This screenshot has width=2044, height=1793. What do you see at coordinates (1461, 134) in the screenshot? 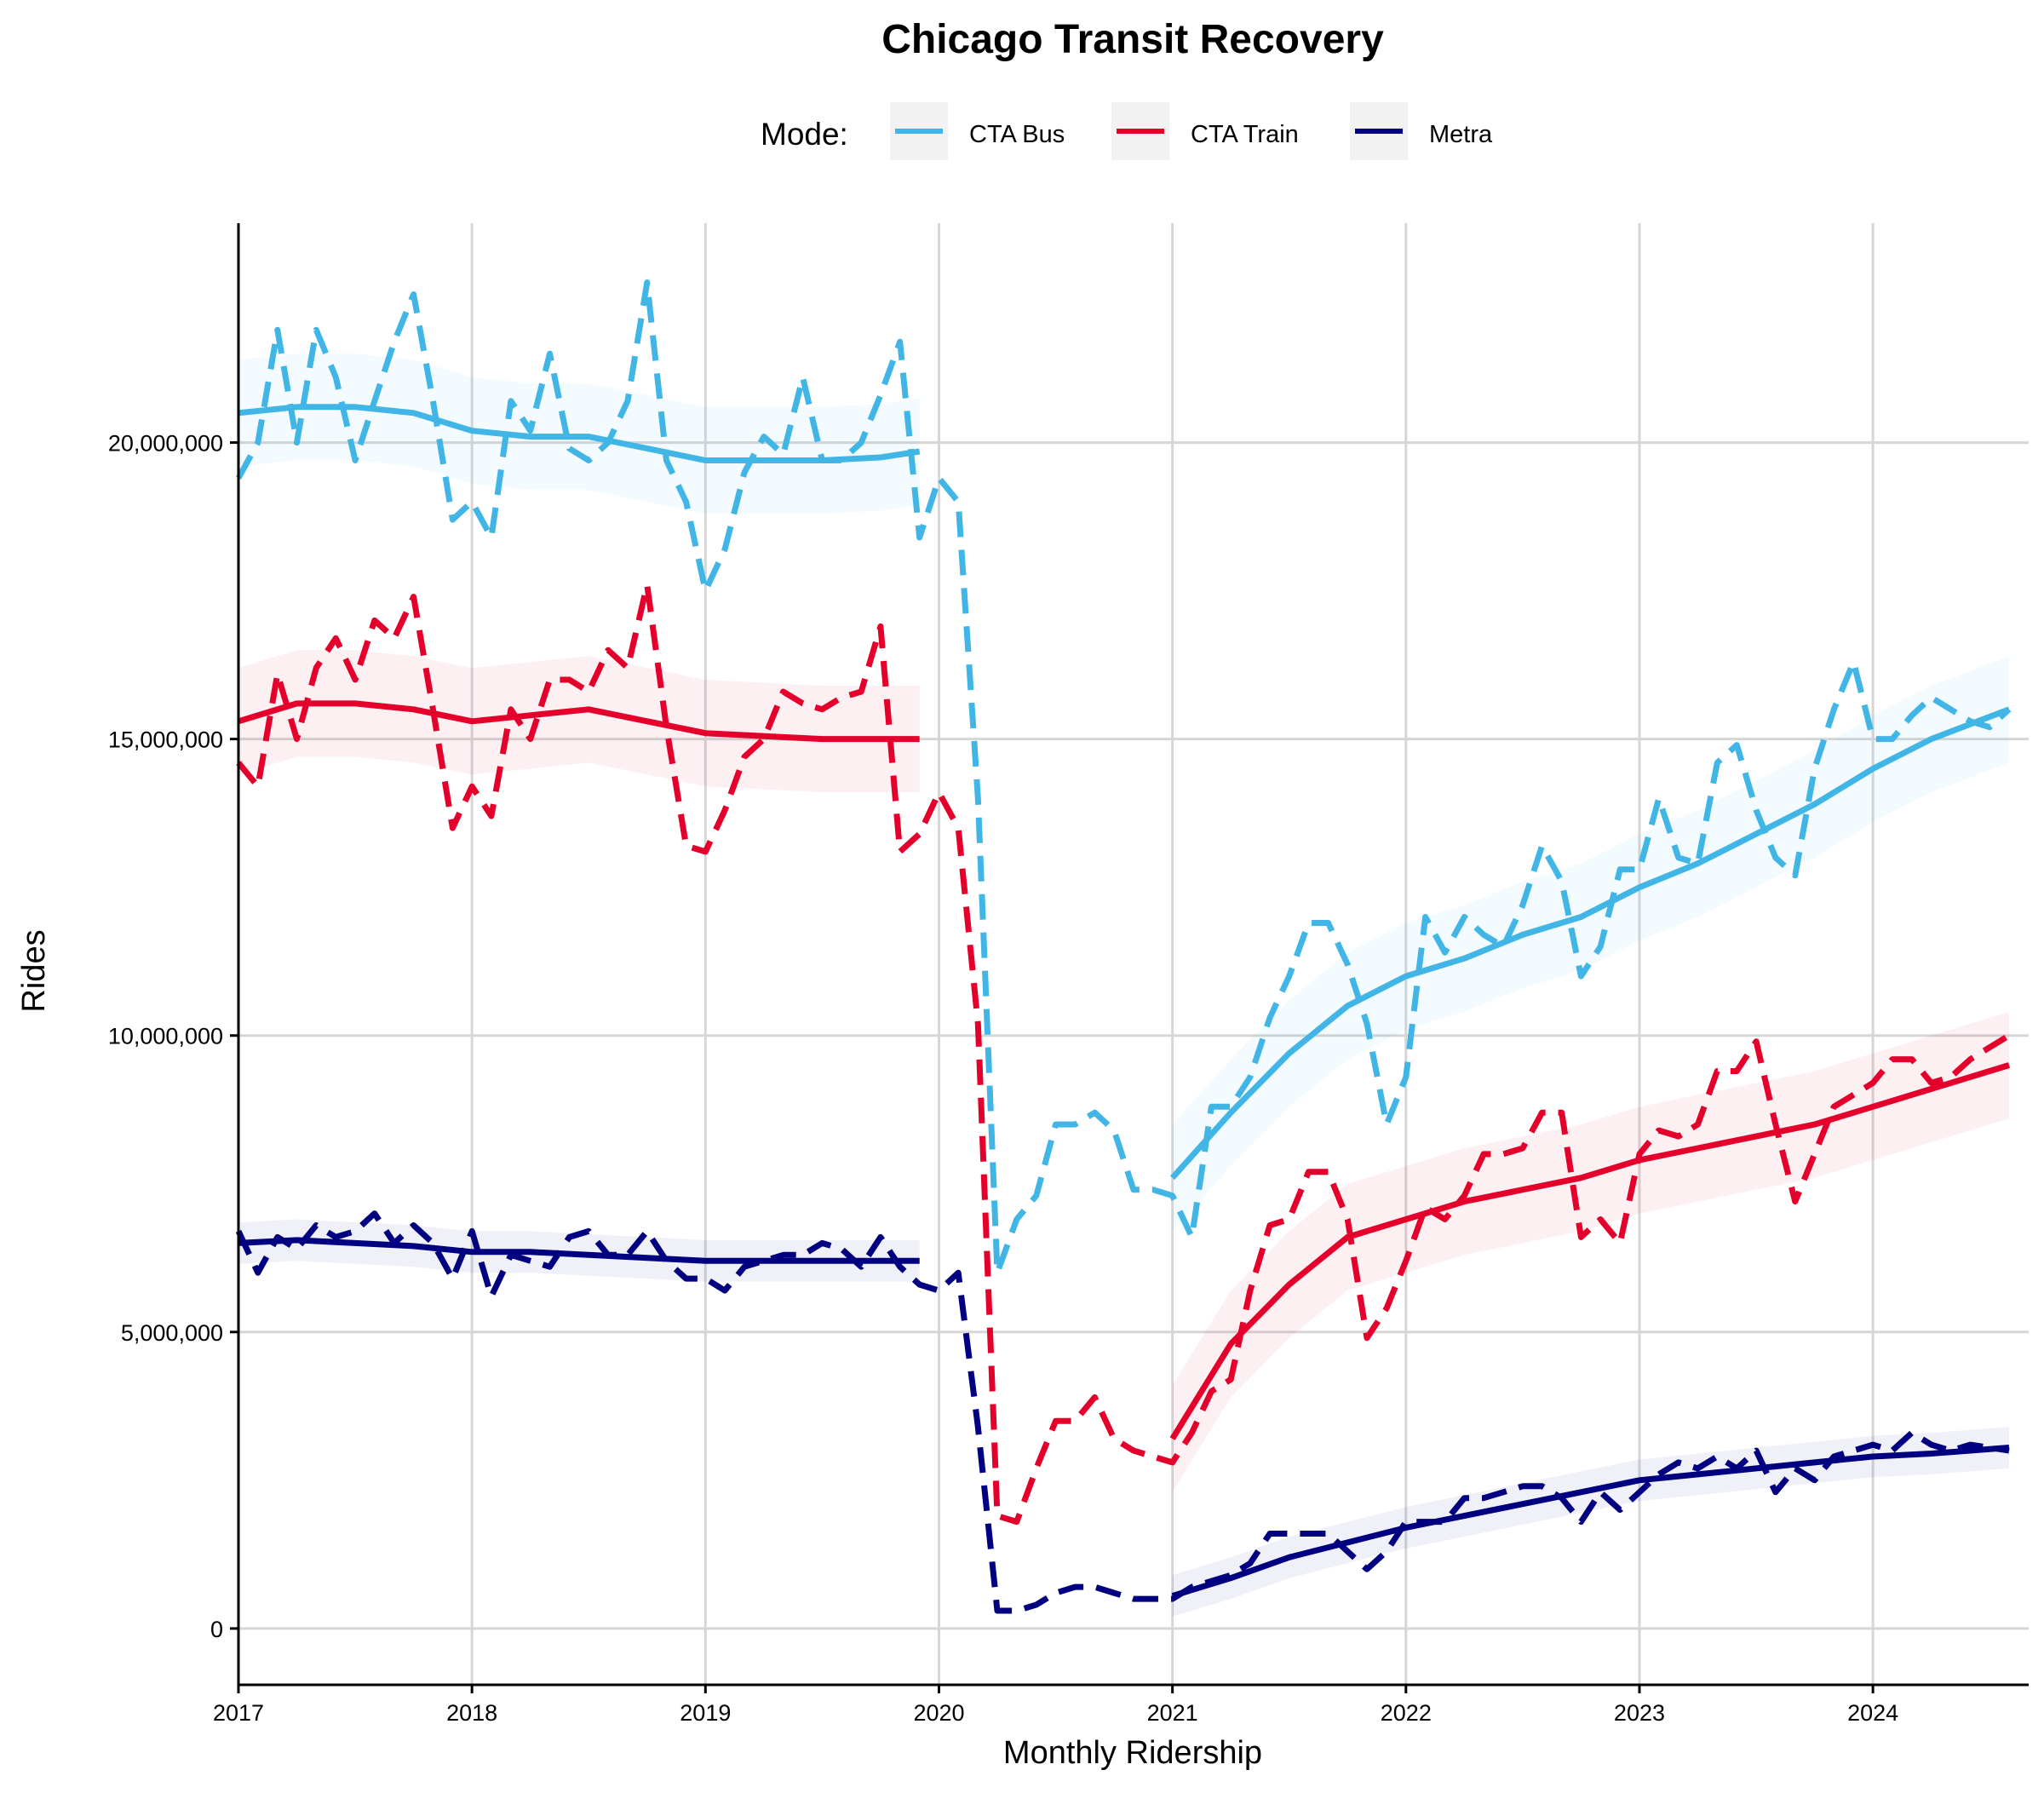
I see `legend-label-metra: Metra` at bounding box center [1461, 134].